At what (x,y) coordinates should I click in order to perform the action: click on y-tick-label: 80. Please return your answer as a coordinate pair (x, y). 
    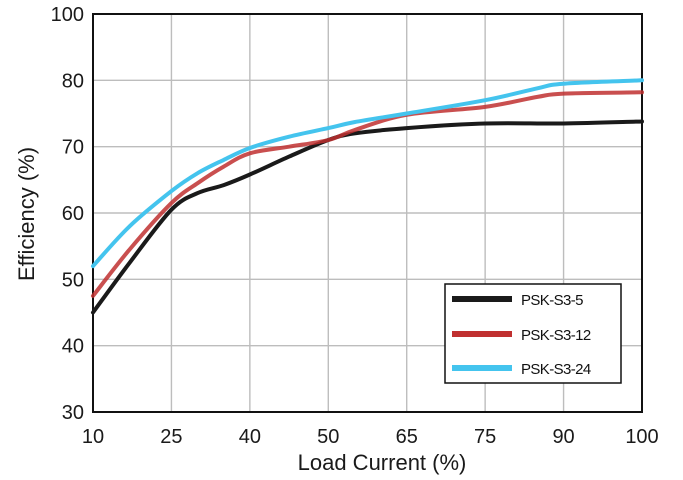
    Looking at the image, I should click on (73, 81).